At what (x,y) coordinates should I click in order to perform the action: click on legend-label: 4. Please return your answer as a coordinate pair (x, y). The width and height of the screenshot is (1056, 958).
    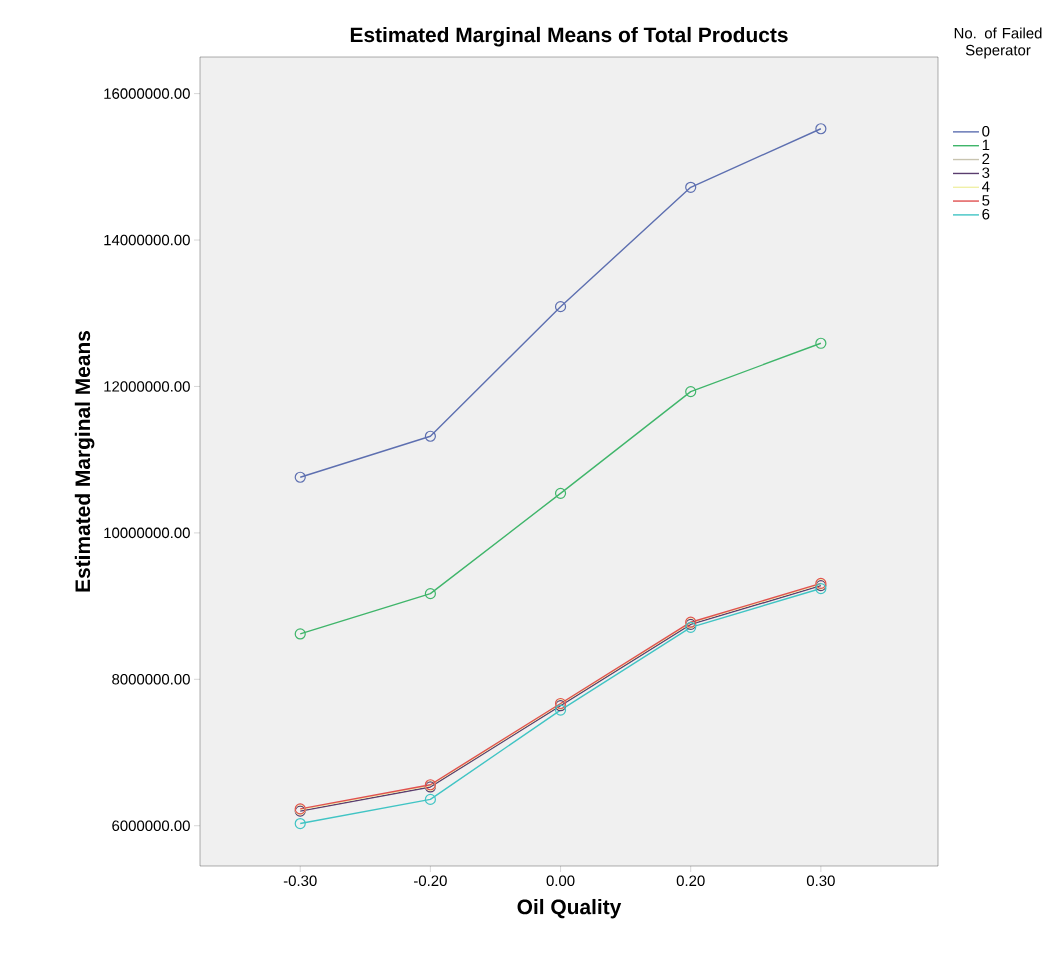
    Looking at the image, I should click on (986, 186).